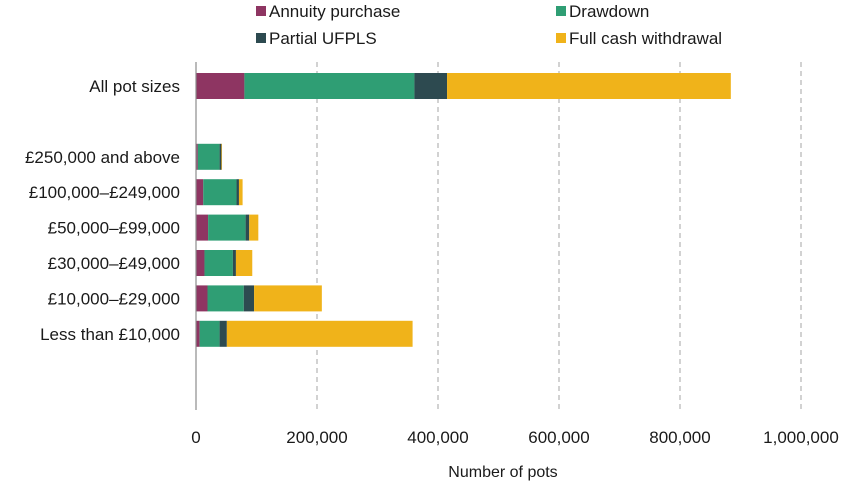  I want to click on legend-label-2: Partial UFPLS, so click(323, 38).